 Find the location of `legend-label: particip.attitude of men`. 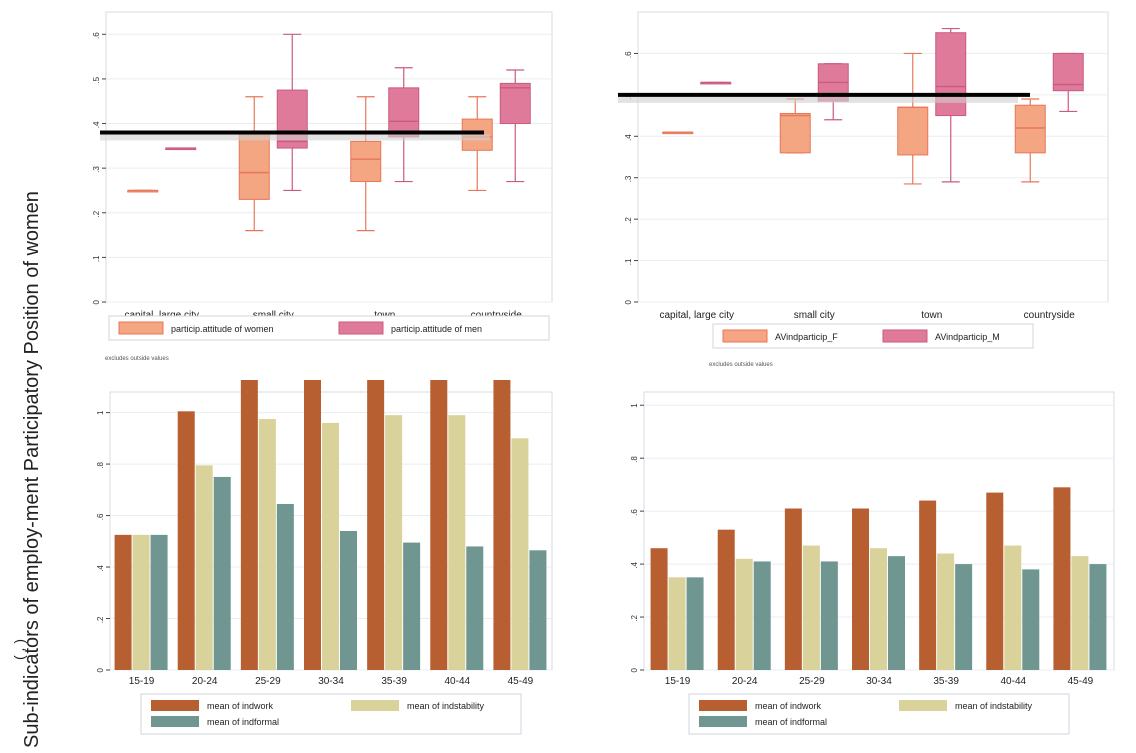

legend-label: particip.attitude of men is located at coordinates (436, 329).